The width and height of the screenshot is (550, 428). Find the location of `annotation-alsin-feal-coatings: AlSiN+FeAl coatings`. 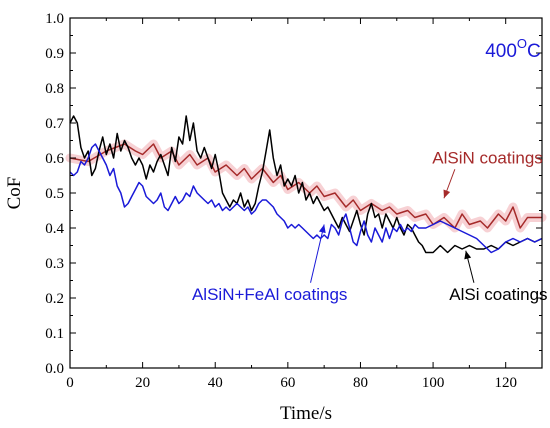

annotation-alsin-feal-coatings: AlSiN+FeAl coatings is located at coordinates (269, 294).